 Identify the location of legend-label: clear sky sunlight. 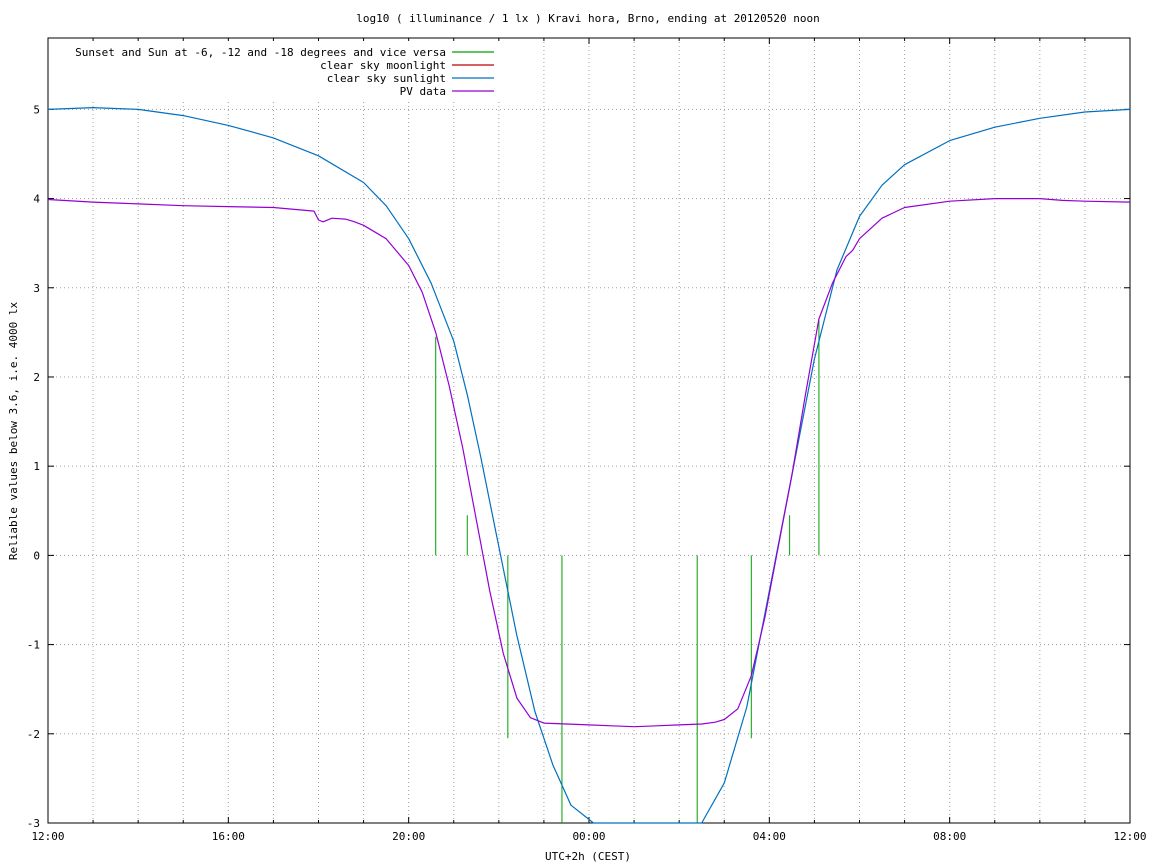
(386, 78).